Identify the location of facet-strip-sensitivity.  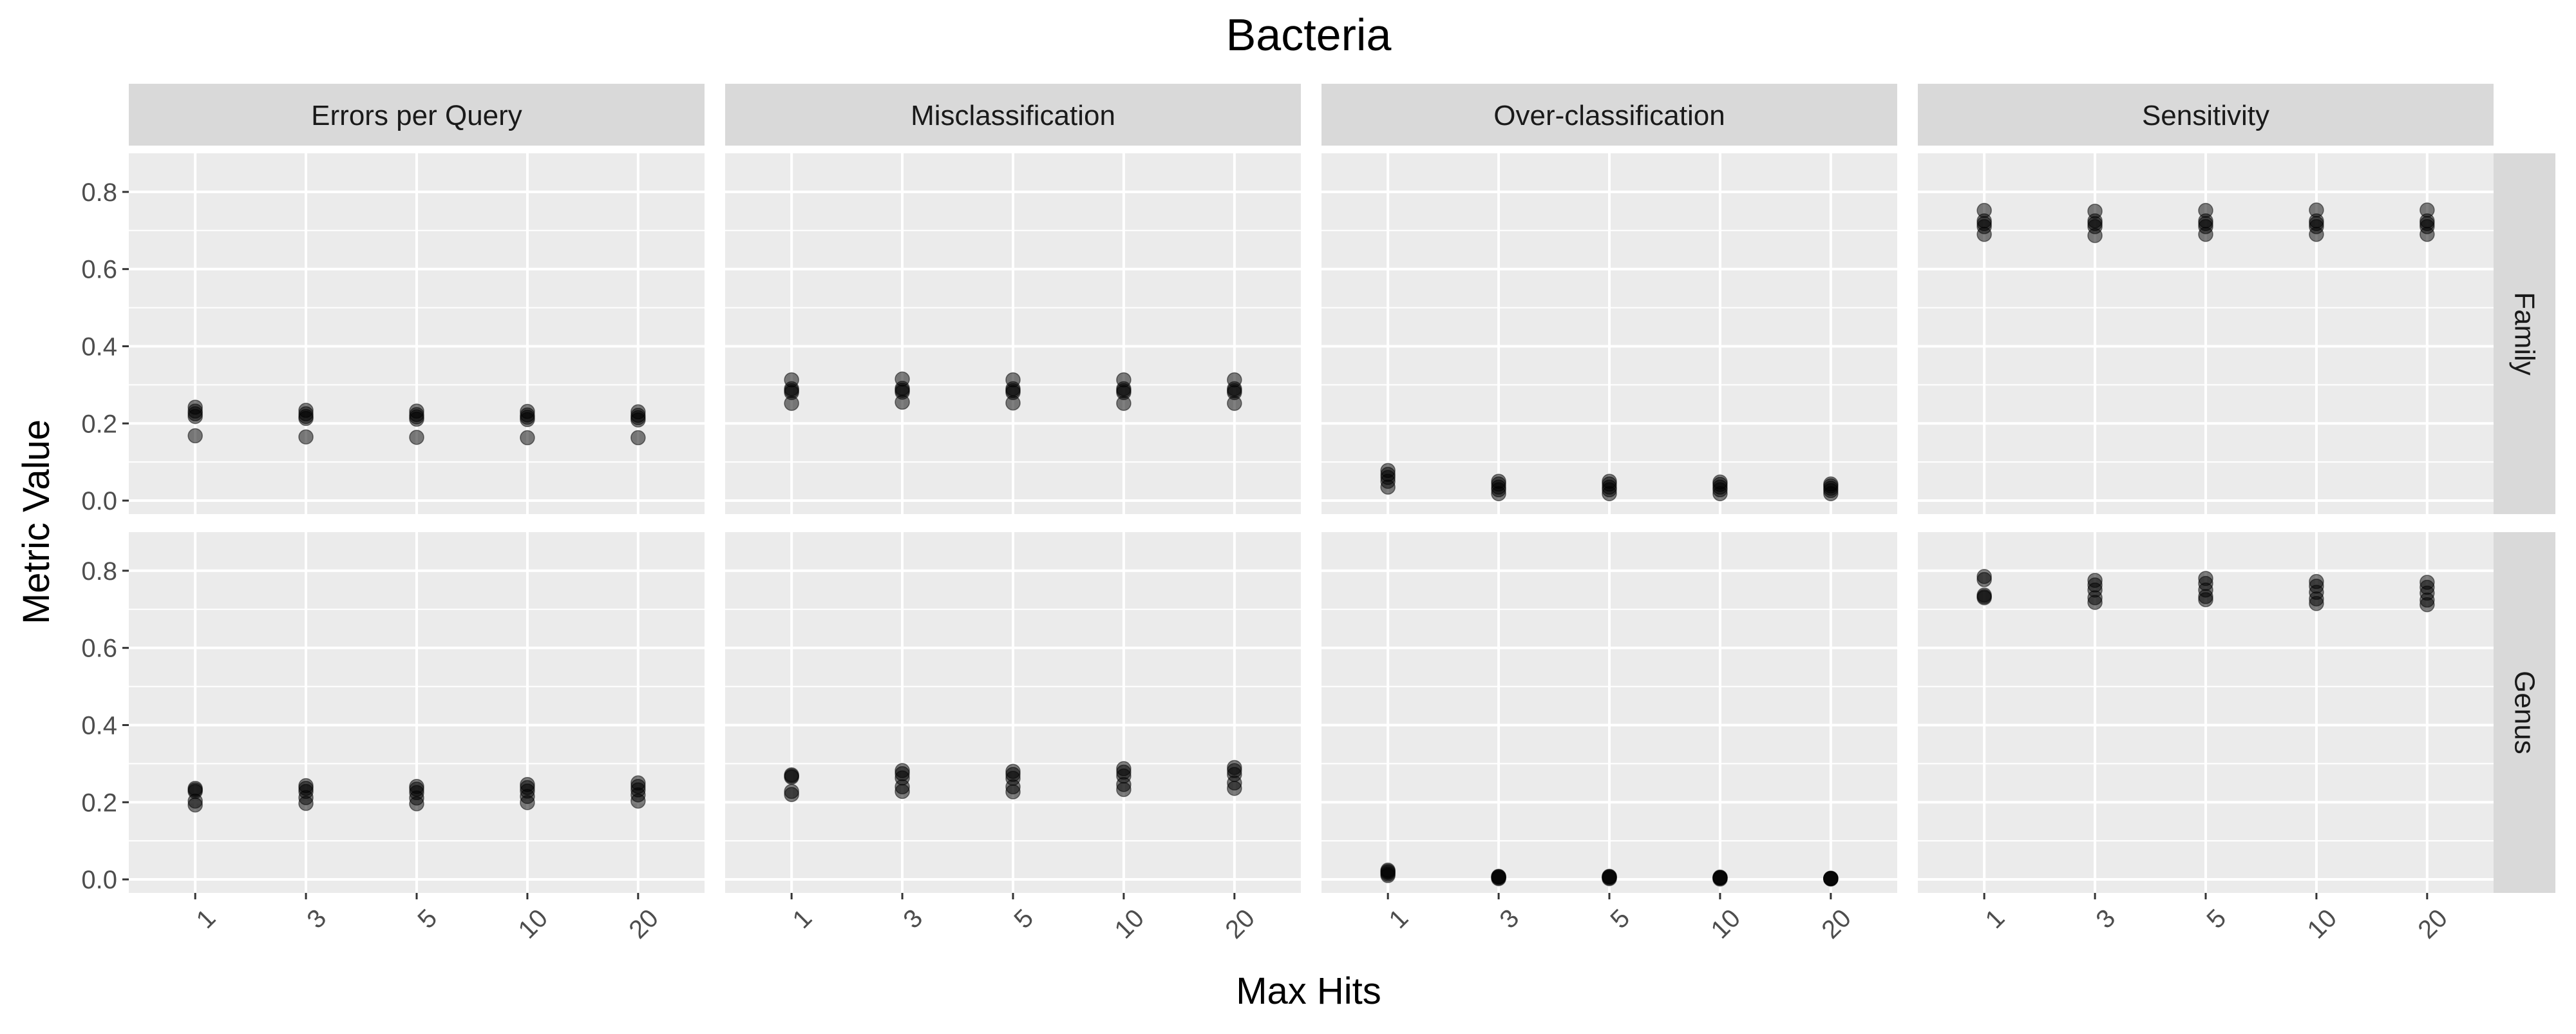
(2206, 115).